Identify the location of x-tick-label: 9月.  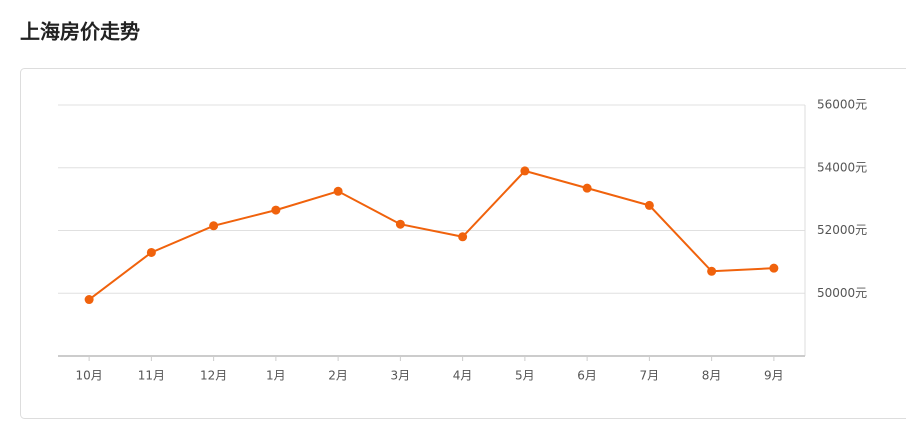
(774, 376).